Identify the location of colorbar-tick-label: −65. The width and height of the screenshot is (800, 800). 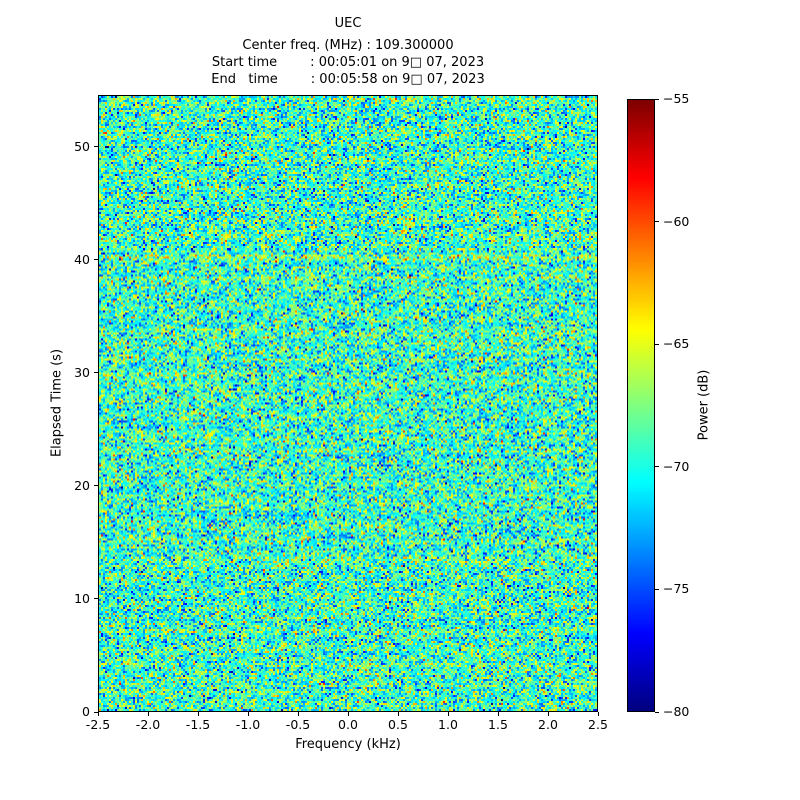
(676, 344).